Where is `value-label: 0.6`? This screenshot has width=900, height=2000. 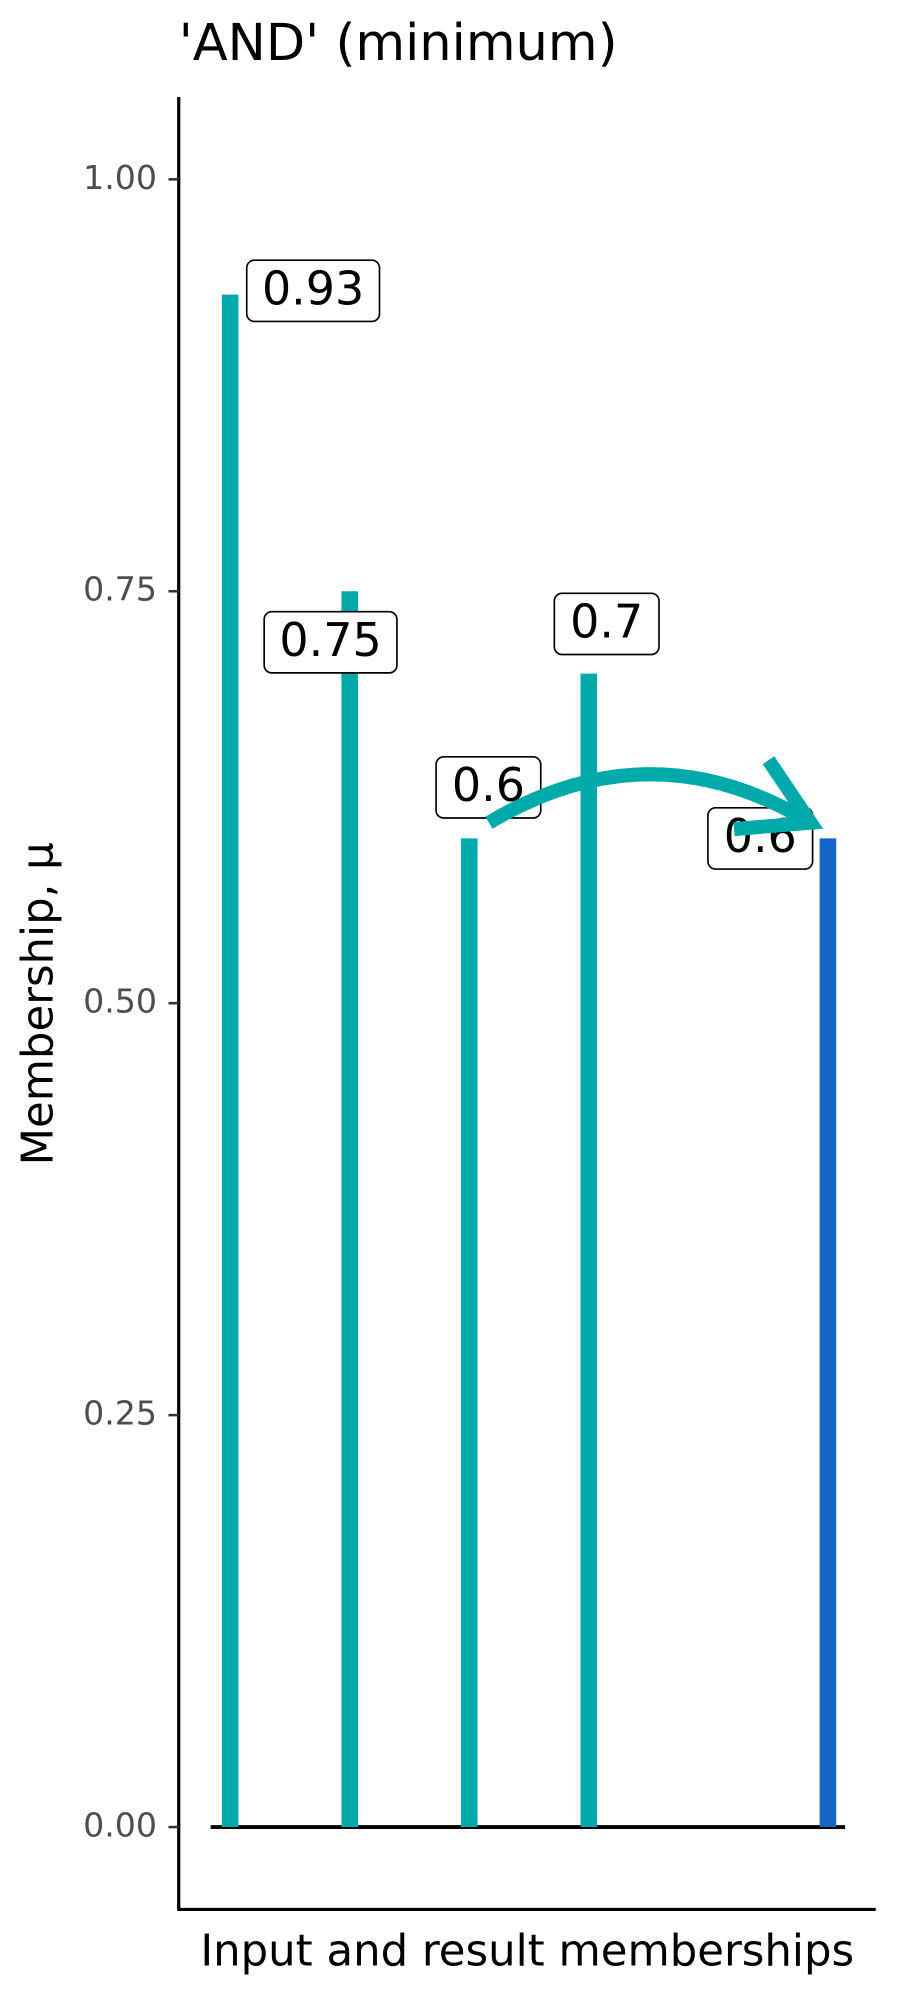 value-label: 0.6 is located at coordinates (760, 836).